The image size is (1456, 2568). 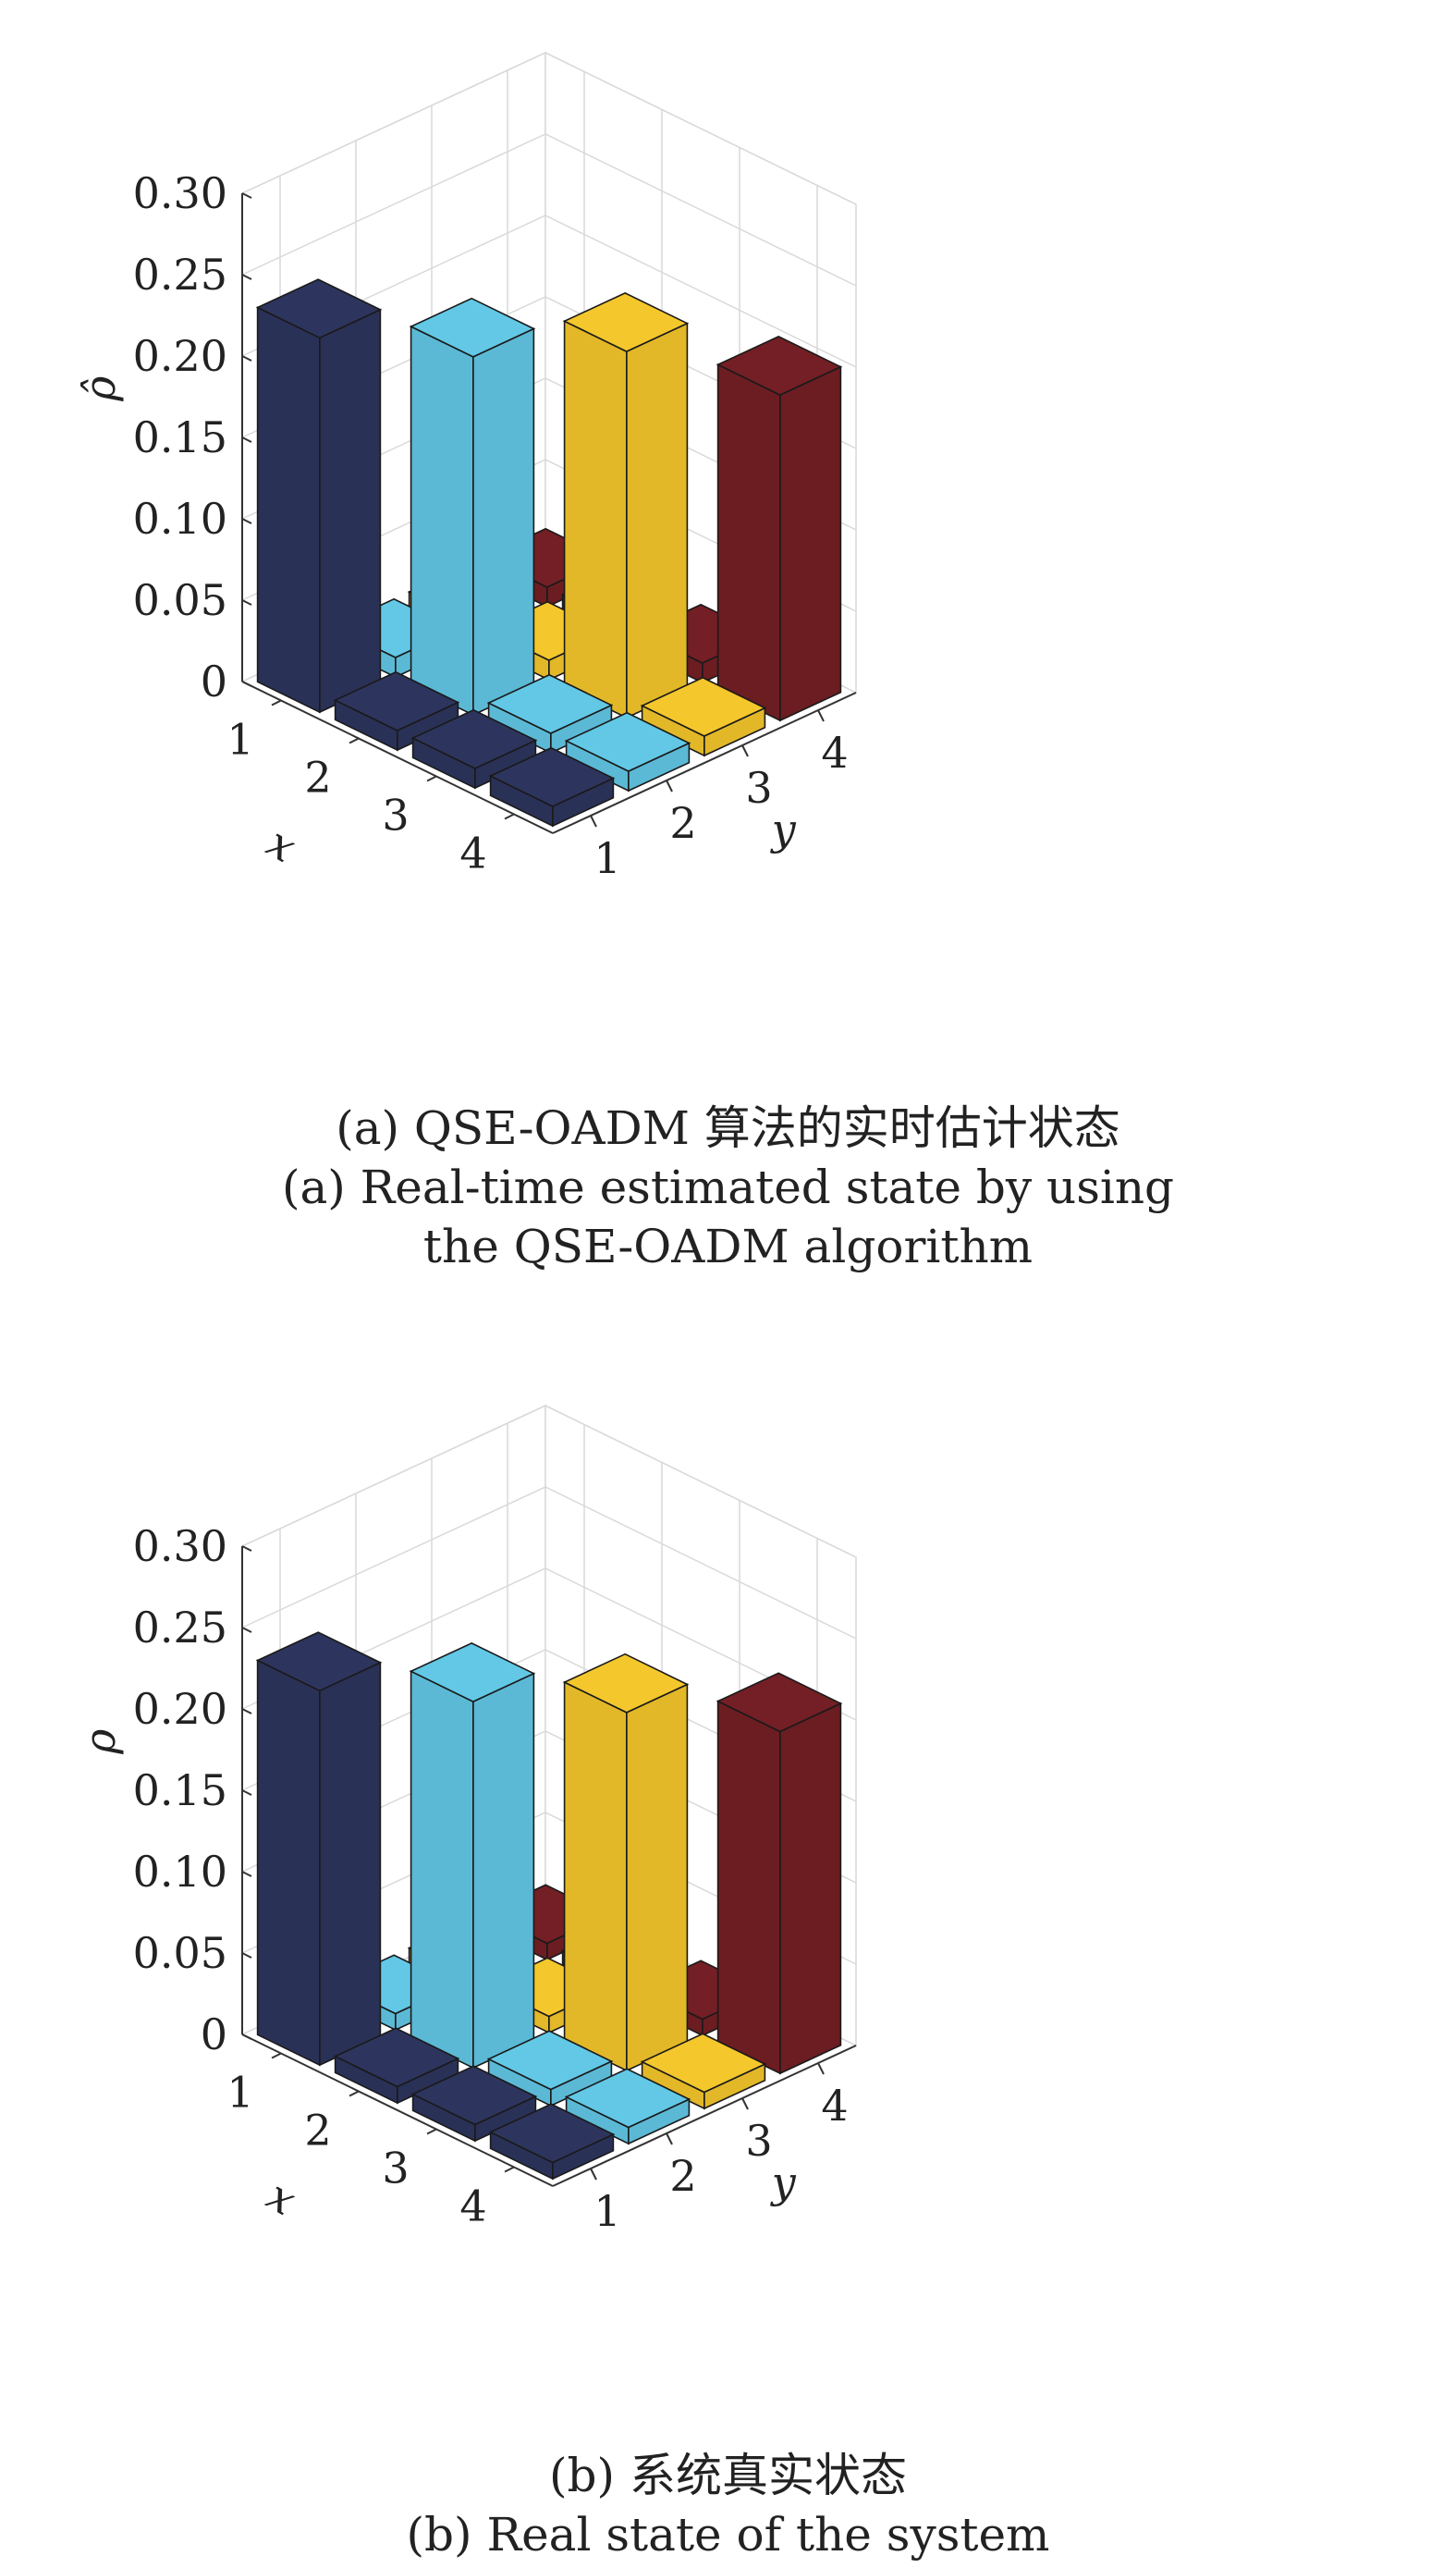 I want to click on z-tick-label: 0.10, so click(x=180, y=1872).